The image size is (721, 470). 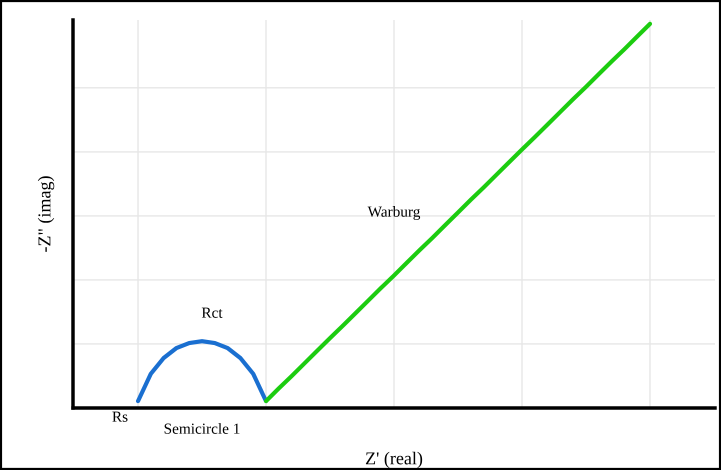 What do you see at coordinates (394, 213) in the screenshot?
I see `annotation: Warburg` at bounding box center [394, 213].